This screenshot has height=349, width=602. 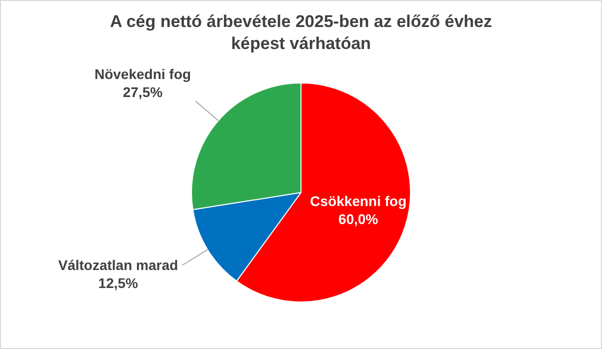 What do you see at coordinates (358, 200) in the screenshot?
I see `slice-label: Csökkenni fog` at bounding box center [358, 200].